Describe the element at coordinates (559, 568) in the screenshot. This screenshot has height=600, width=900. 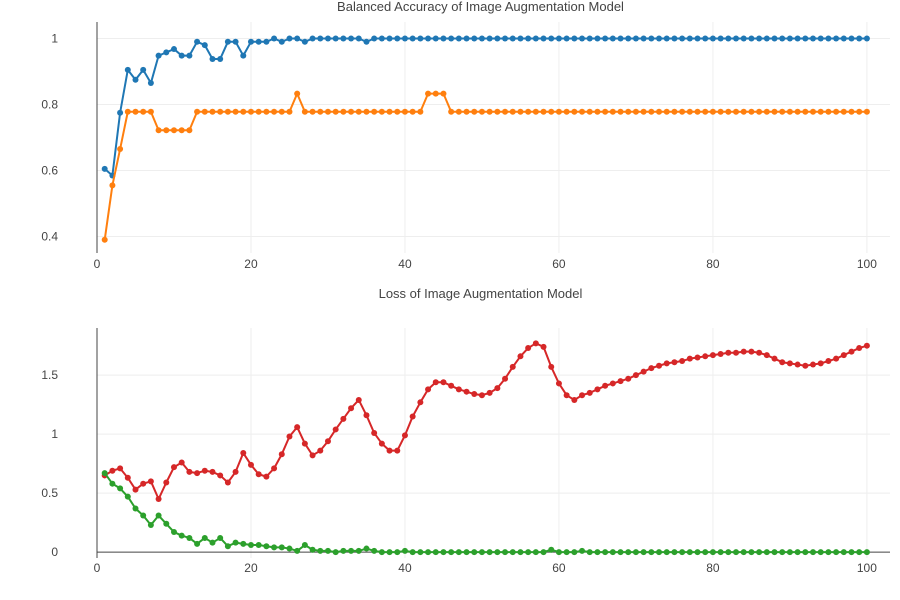
I see `x-tick-label: 60` at that location.